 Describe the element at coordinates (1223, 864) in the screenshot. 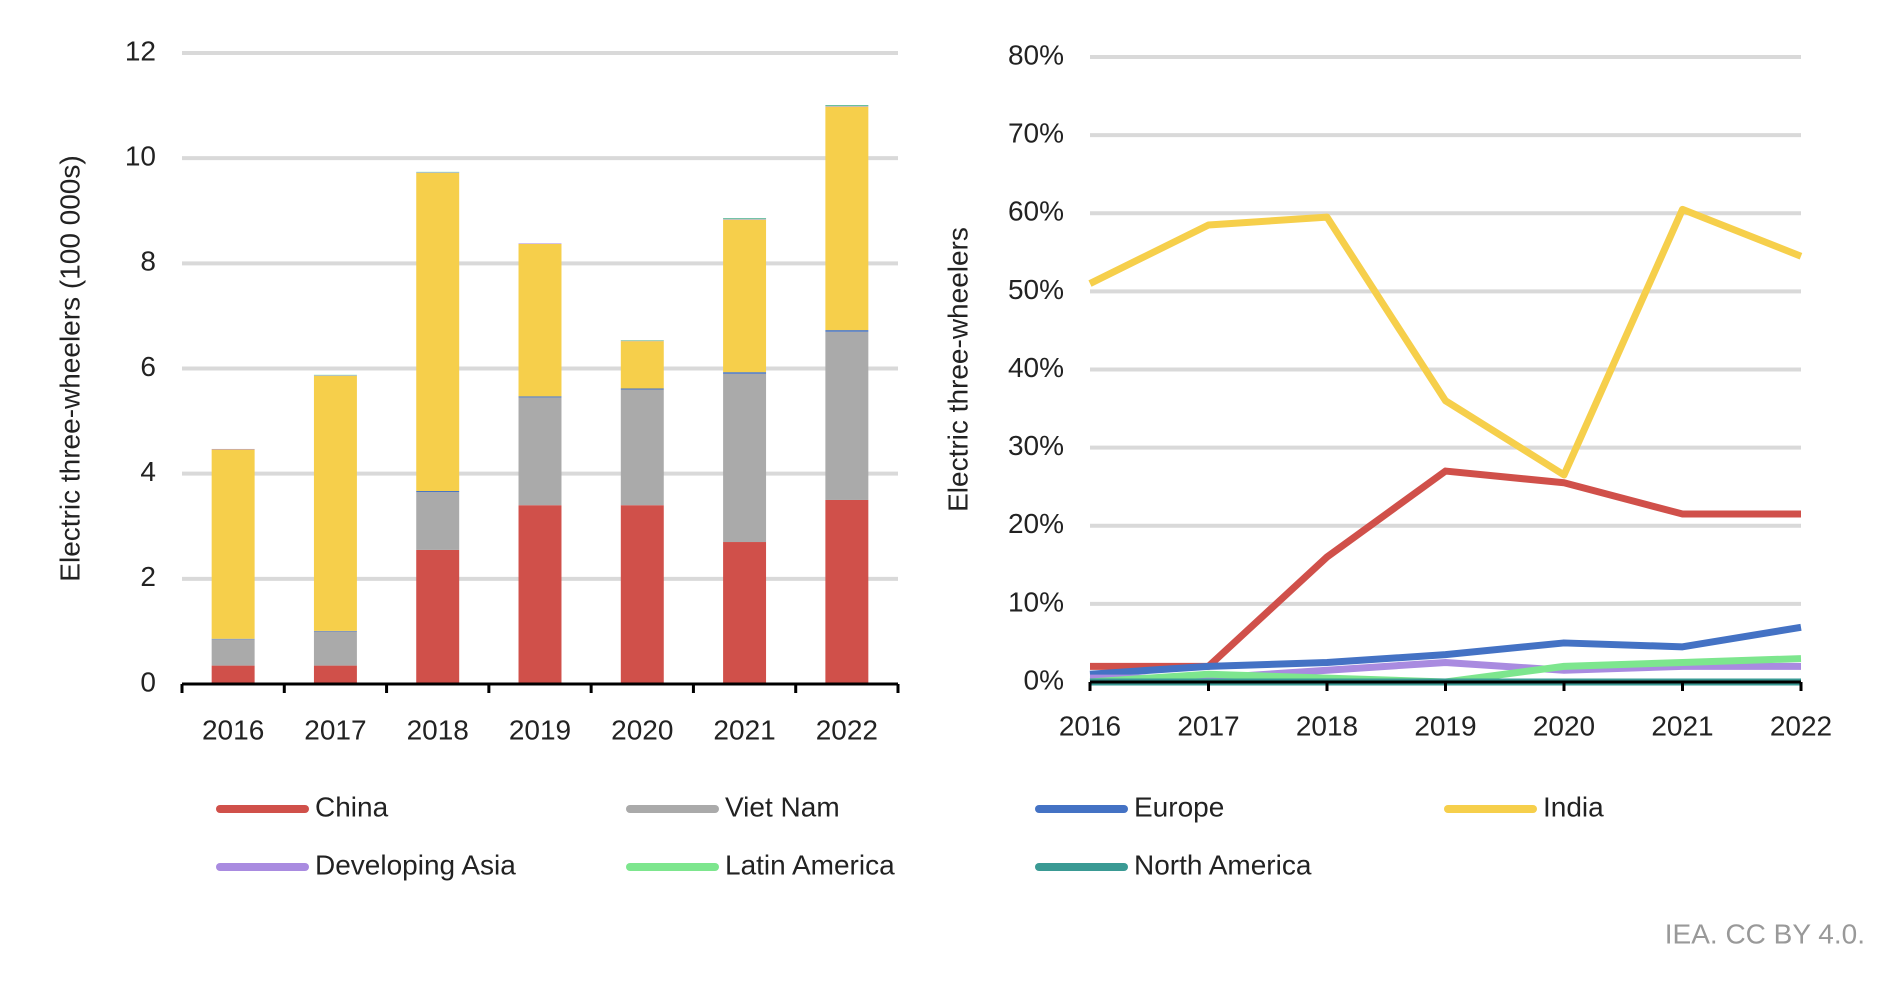

I see `legend-label: North America` at that location.